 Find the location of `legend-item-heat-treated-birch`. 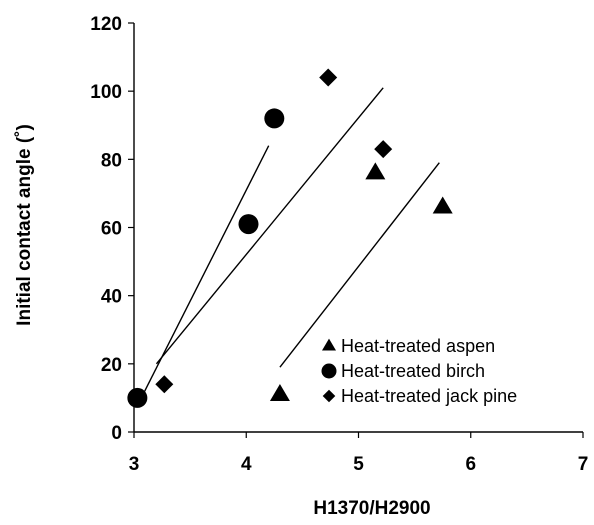

legend-item-heat-treated-birch is located at coordinates (329, 371).